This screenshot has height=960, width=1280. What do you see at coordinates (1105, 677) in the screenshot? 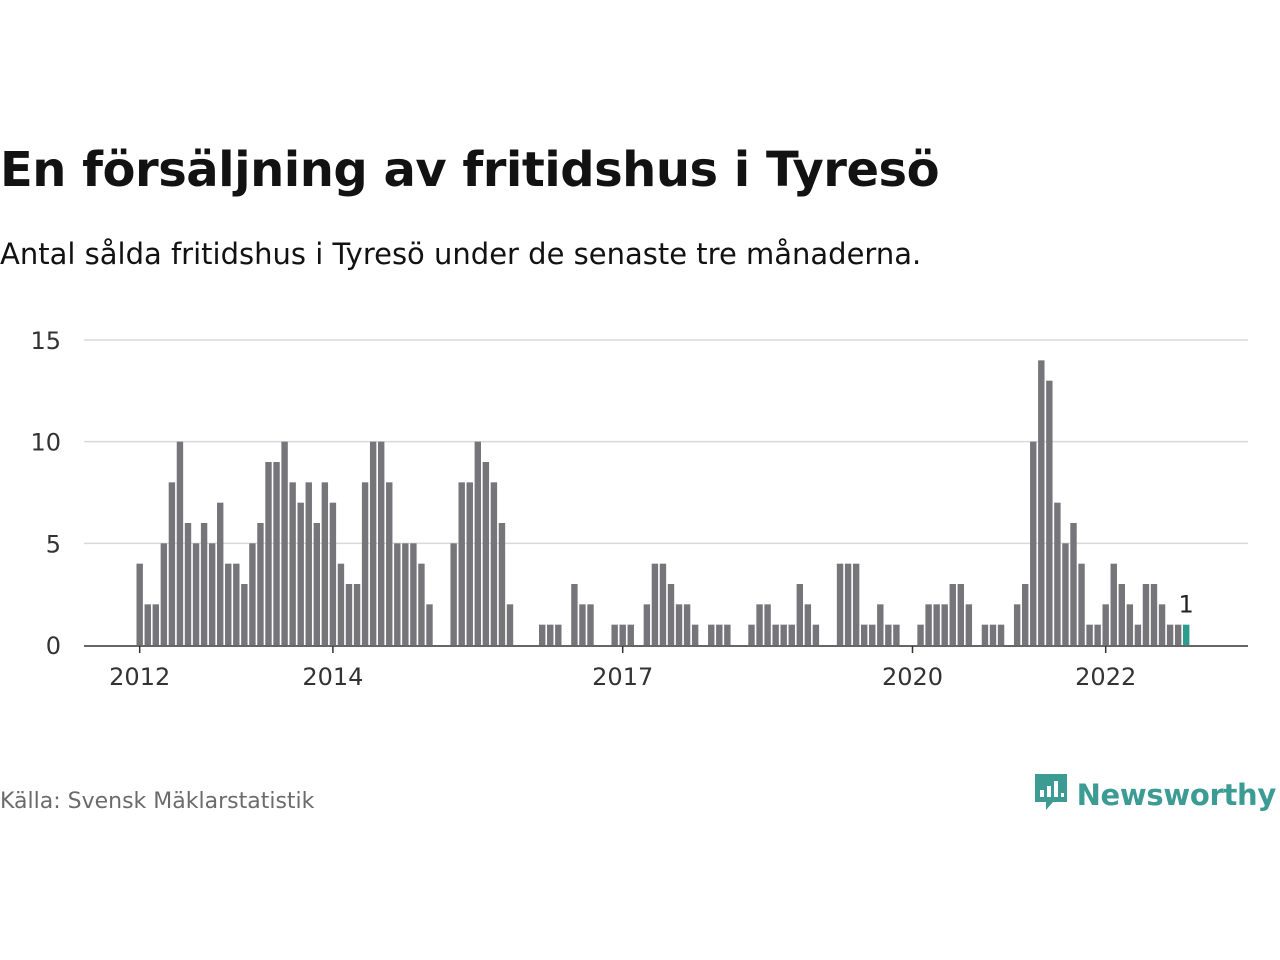
I see `x-tick-label: 2022` at bounding box center [1105, 677].